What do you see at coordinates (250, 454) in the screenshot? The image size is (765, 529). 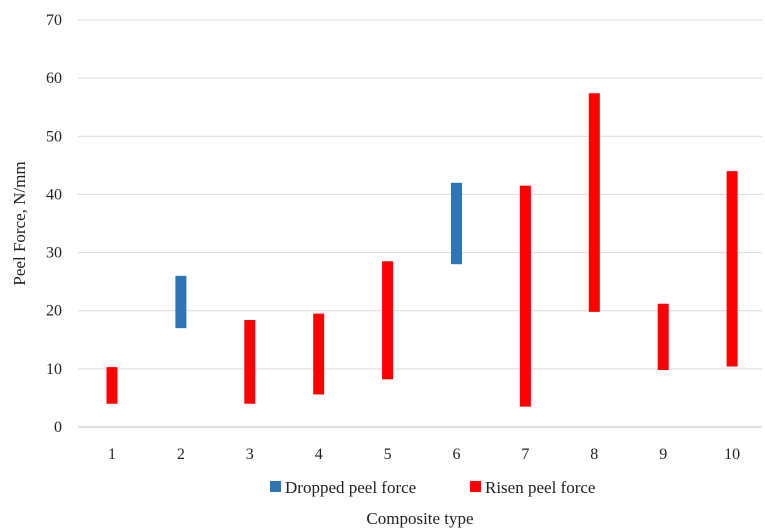 I see `x-tick-label: 3` at bounding box center [250, 454].